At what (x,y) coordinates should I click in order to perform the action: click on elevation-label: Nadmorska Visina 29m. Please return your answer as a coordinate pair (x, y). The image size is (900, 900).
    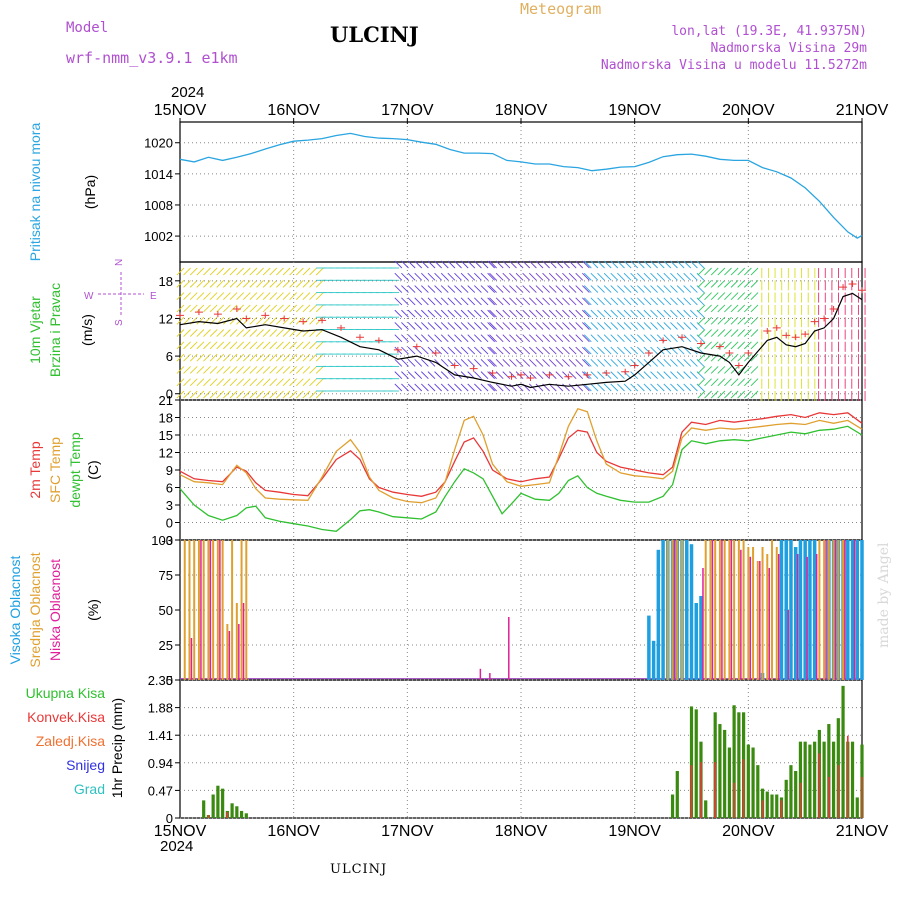
    Looking at the image, I should click on (788, 48).